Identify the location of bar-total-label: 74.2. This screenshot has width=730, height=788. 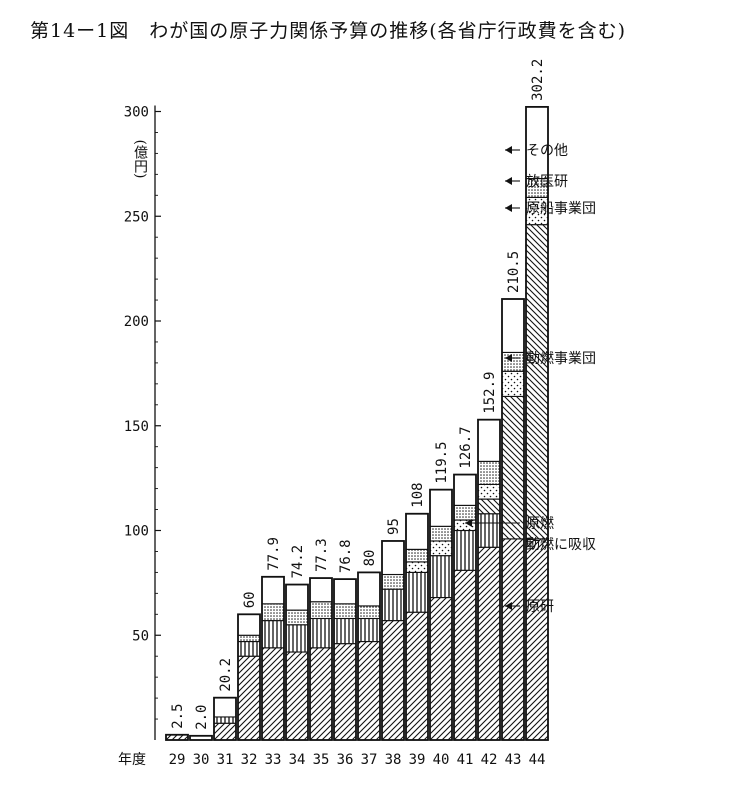
(298, 562).